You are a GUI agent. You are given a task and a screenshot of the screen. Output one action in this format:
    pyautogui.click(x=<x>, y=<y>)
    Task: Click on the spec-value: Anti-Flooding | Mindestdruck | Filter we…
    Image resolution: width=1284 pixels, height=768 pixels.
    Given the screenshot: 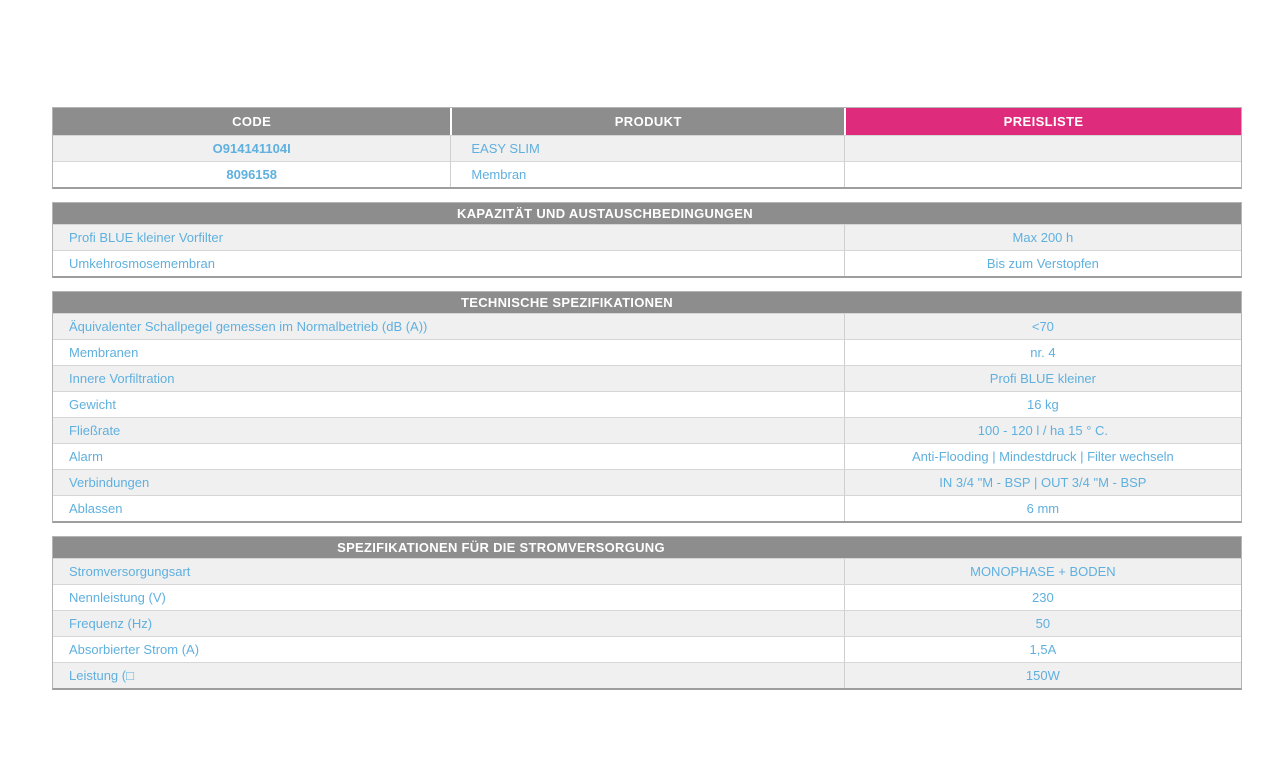 What is the action you would take?
    pyautogui.click(x=1042, y=456)
    